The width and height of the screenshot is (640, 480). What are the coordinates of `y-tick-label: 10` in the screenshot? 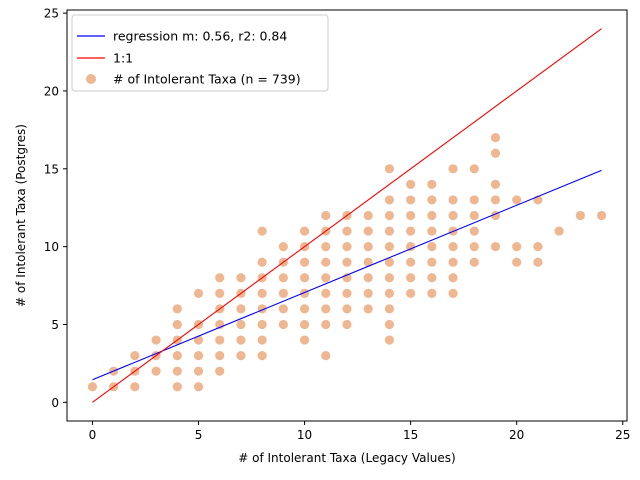 It's located at (51, 247).